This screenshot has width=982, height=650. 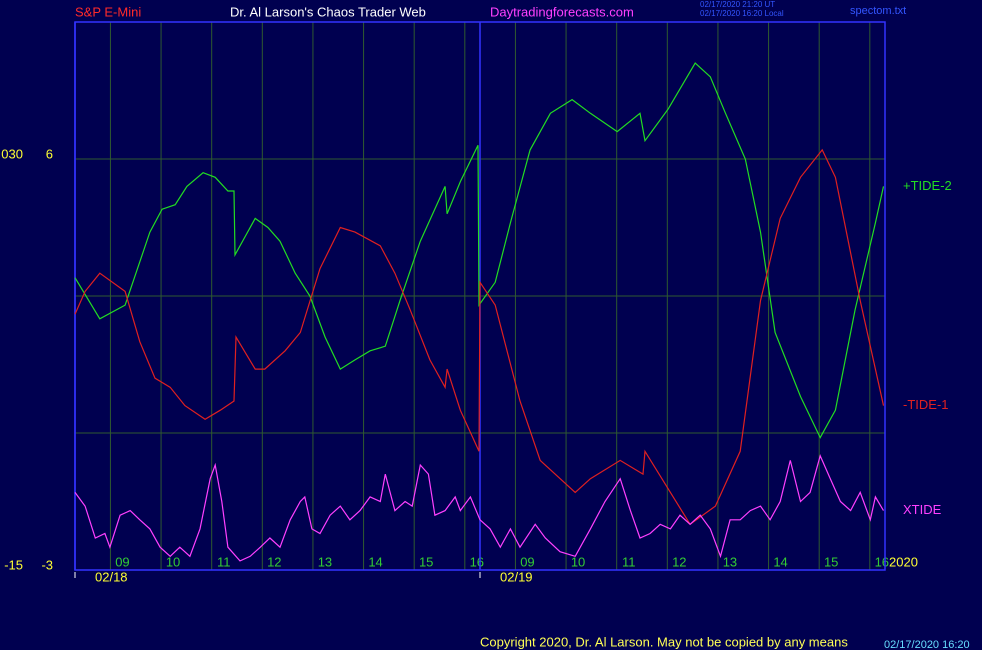 I want to click on chart-title: S&P E-Mini, so click(x=108, y=11).